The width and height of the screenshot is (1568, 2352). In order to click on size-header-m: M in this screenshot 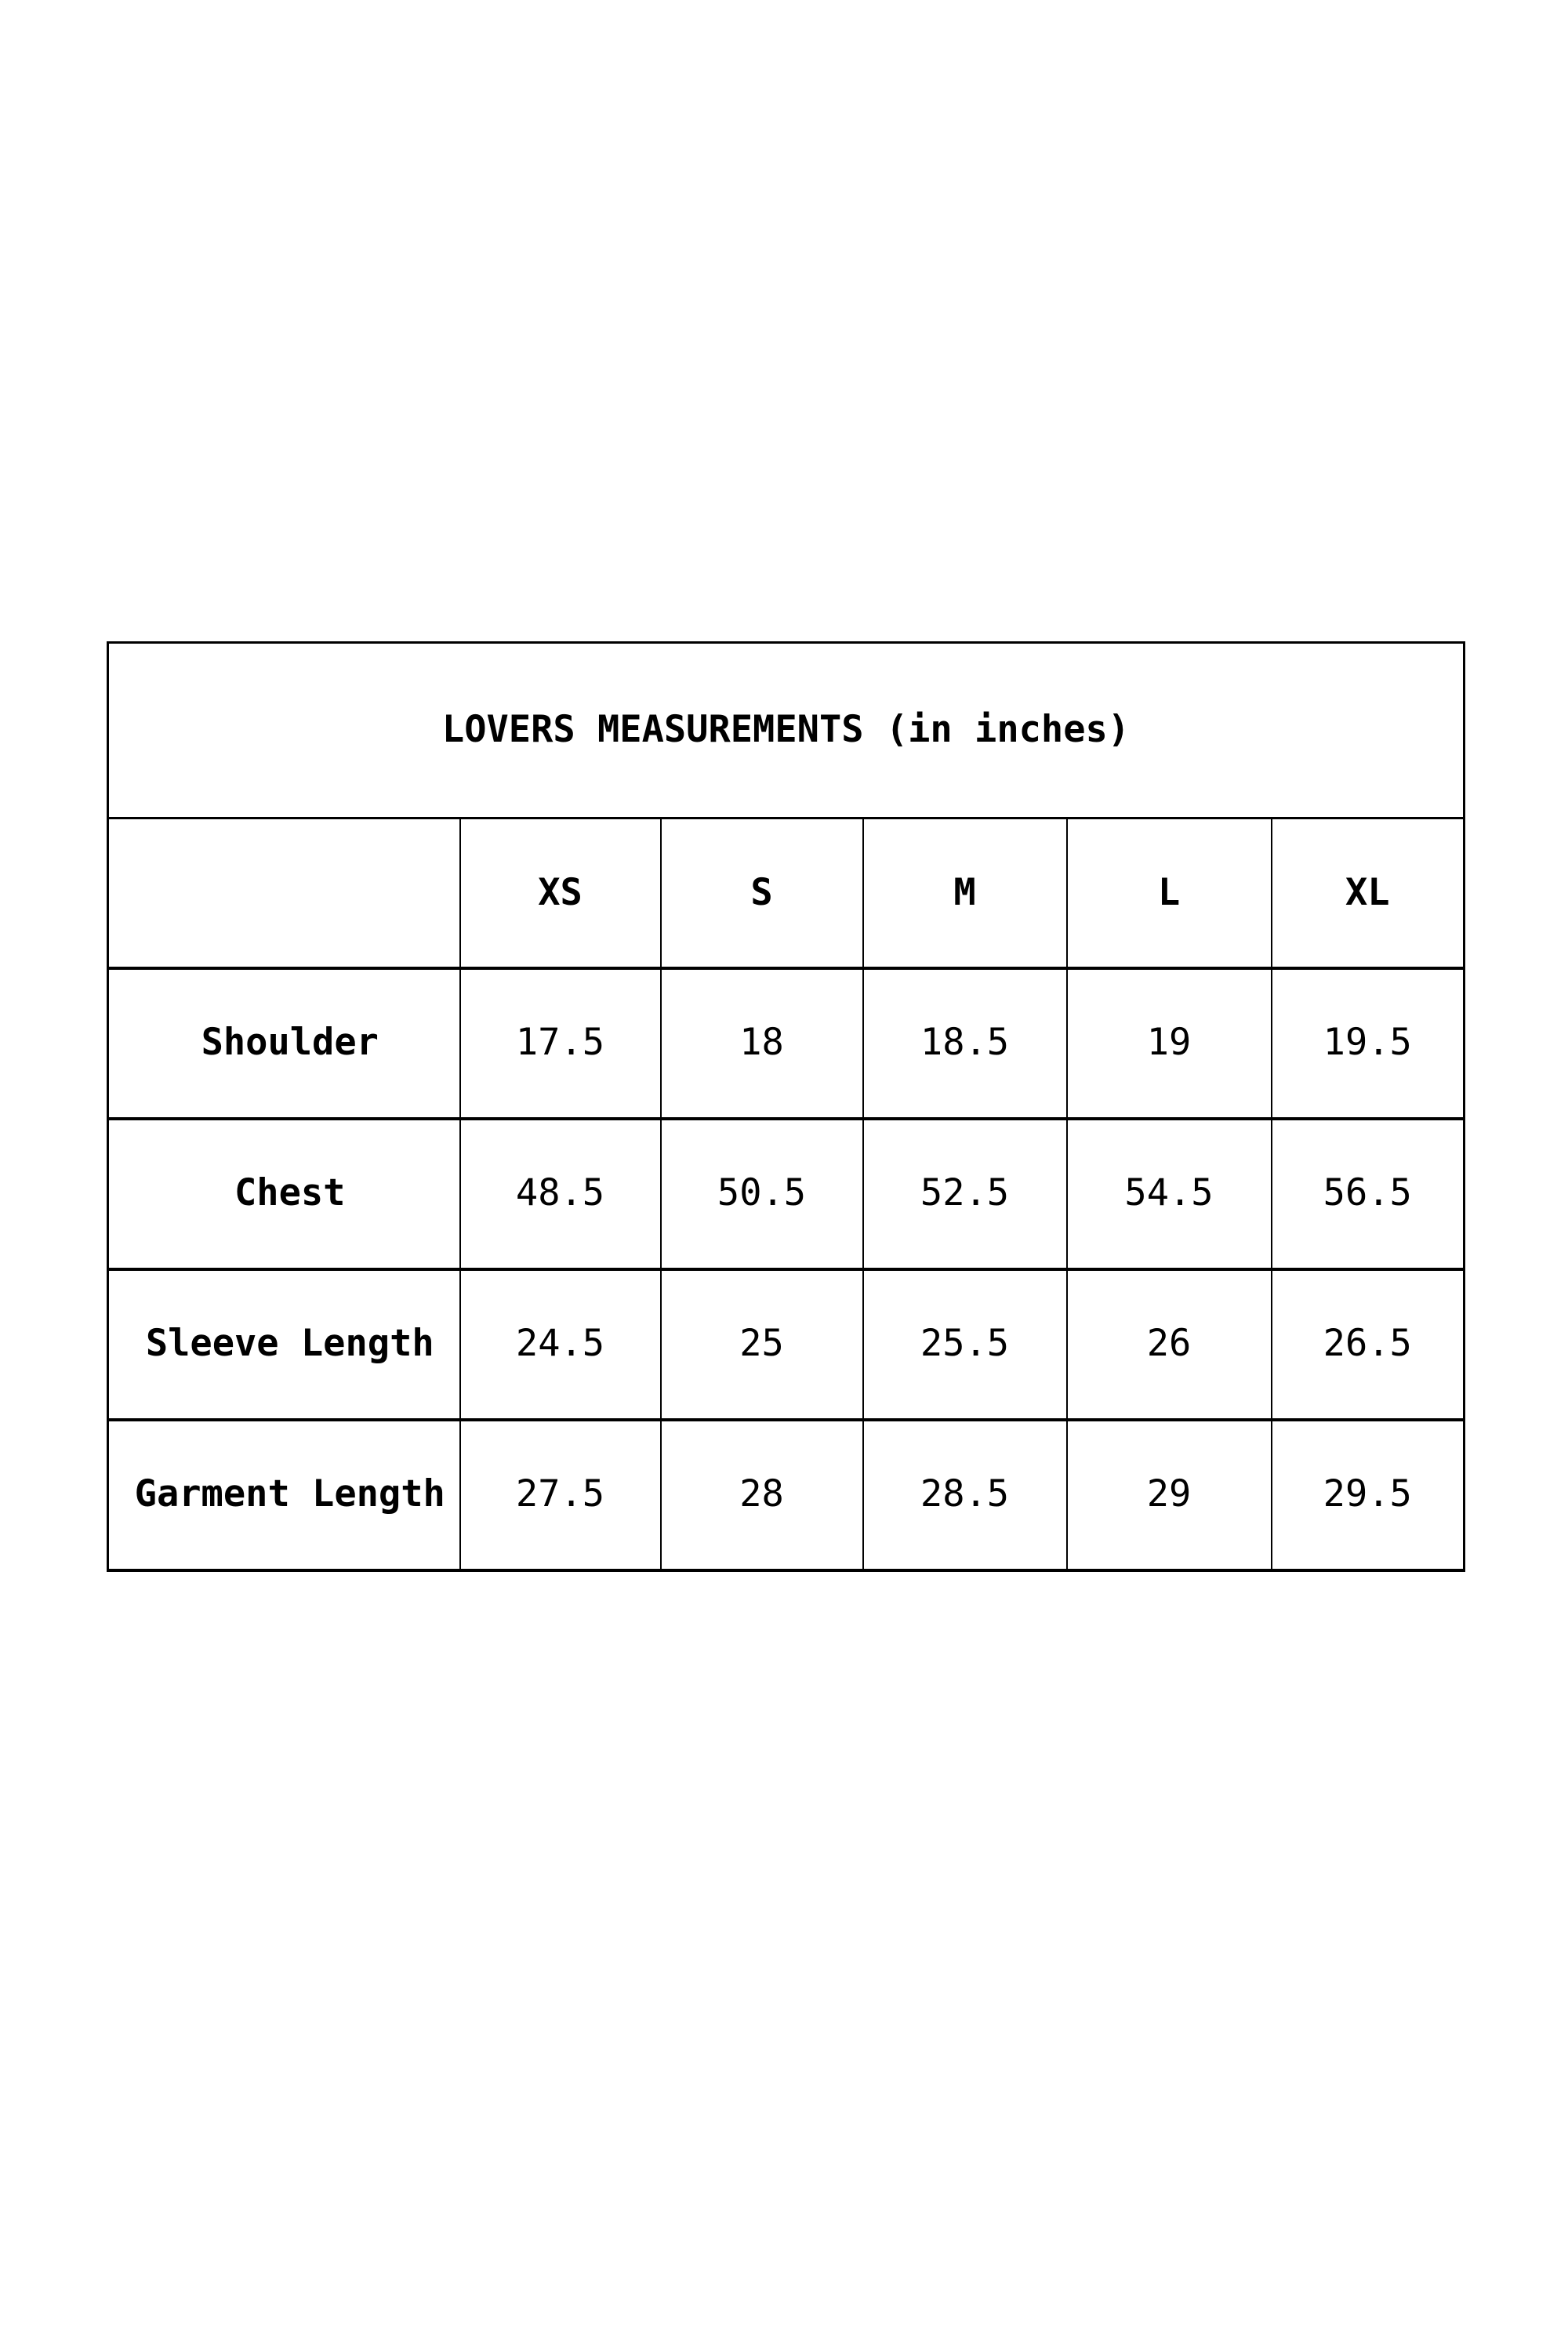, I will do `click(965, 893)`.